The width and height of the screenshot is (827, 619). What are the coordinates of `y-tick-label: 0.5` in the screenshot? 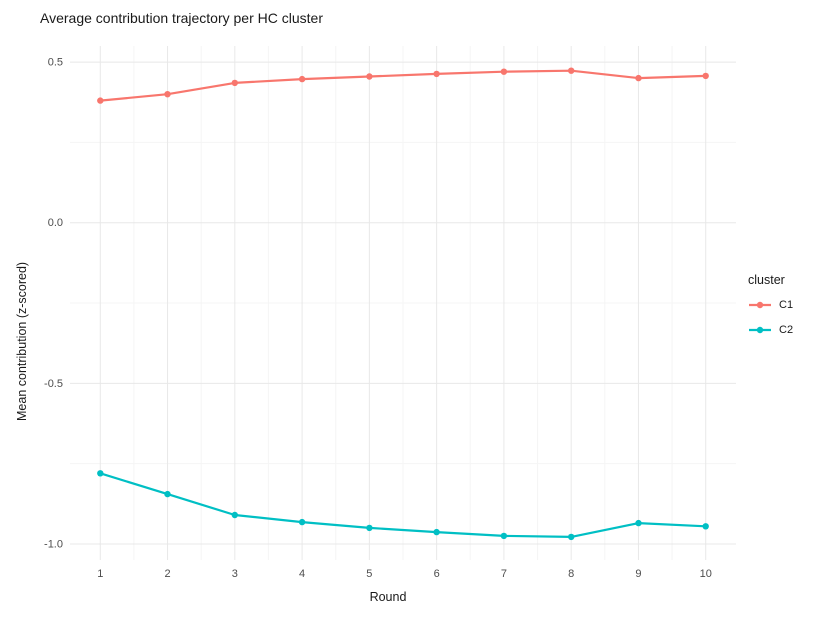 It's located at (55, 63).